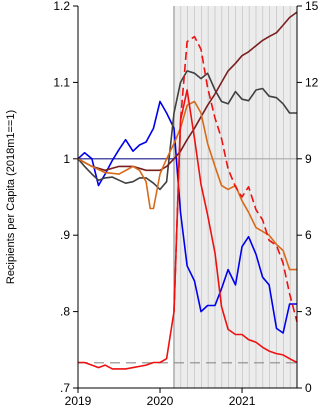 The height and width of the screenshot is (410, 320). I want to click on left-tick-label: 1, so click(66, 159).